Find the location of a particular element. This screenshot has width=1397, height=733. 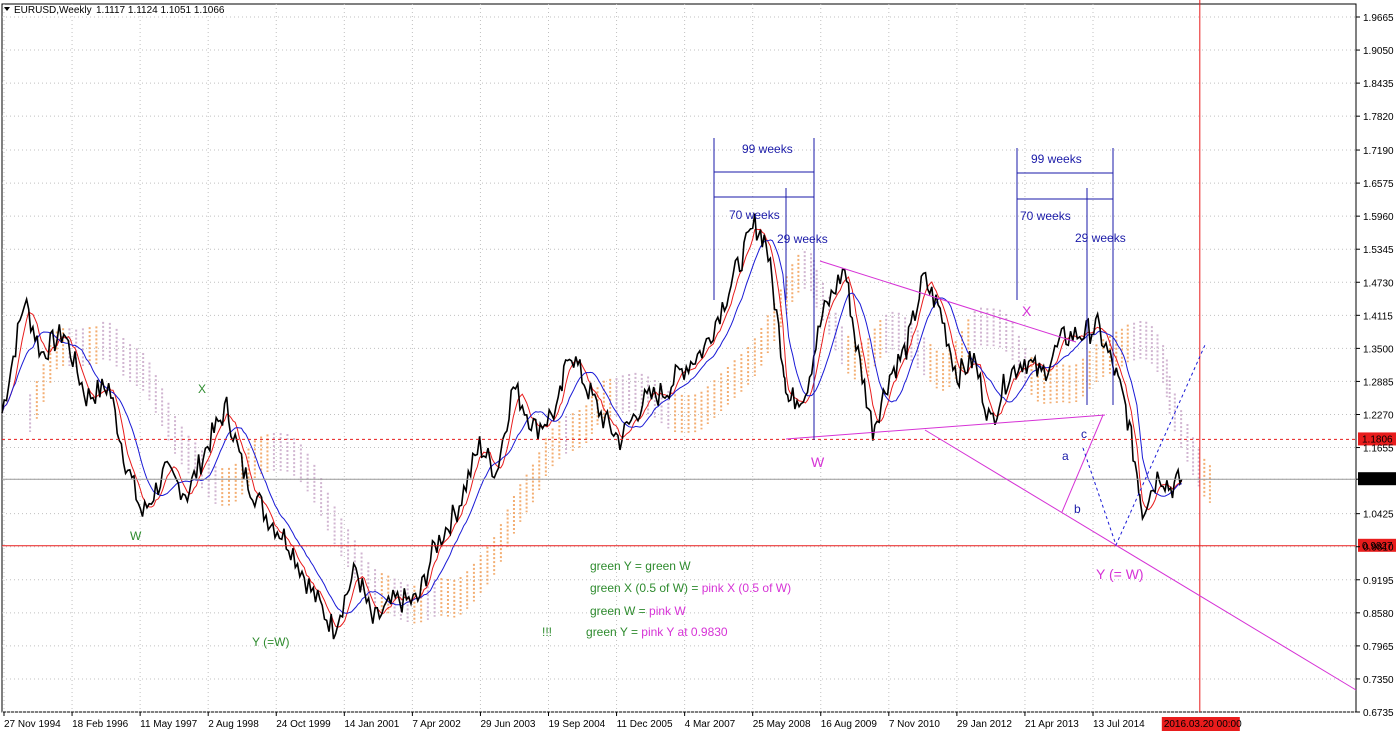

note-line: green W = pink W is located at coordinates (638, 611).